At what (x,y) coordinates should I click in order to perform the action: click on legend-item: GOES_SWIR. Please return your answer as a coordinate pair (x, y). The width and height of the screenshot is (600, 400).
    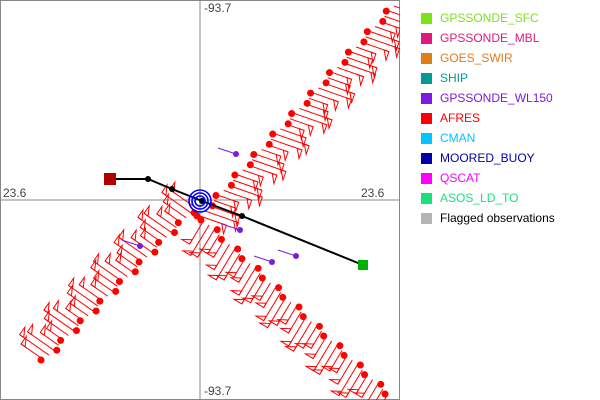
    Looking at the image, I should click on (488, 58).